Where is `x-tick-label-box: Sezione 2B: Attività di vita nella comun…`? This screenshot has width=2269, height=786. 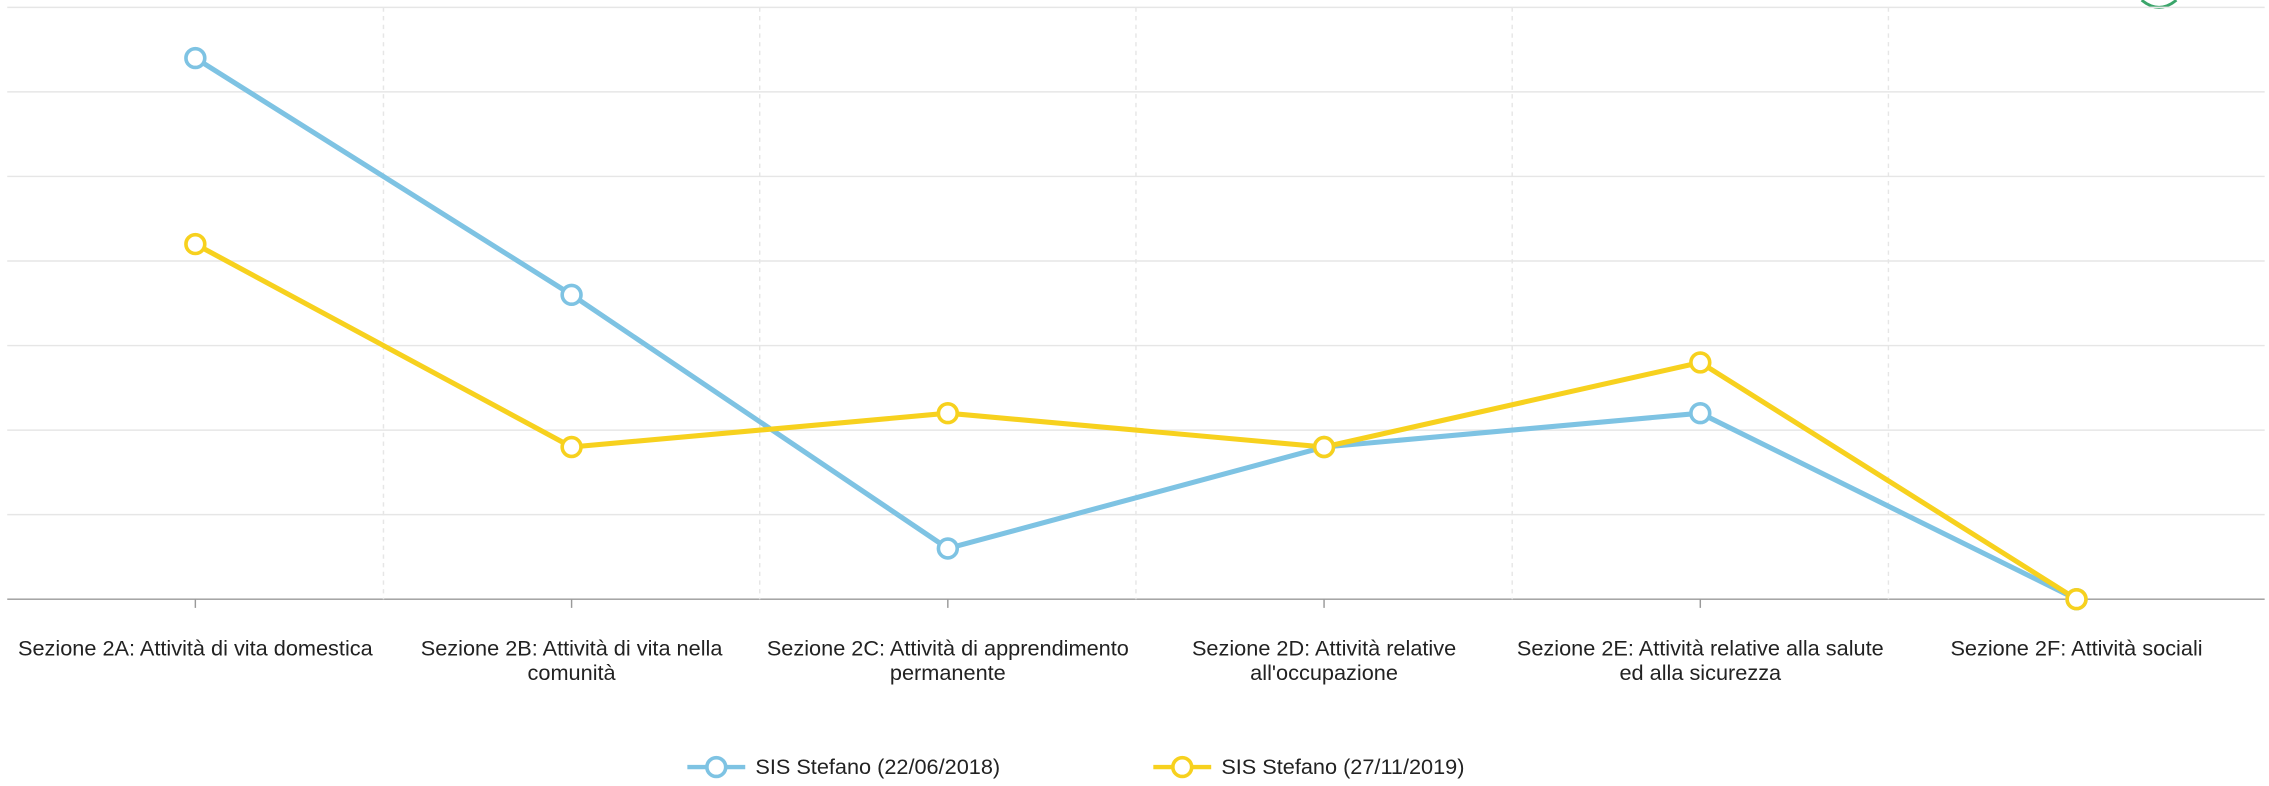
x-tick-label-box: Sezione 2B: Attività di vita nella comun… is located at coordinates (571, 661).